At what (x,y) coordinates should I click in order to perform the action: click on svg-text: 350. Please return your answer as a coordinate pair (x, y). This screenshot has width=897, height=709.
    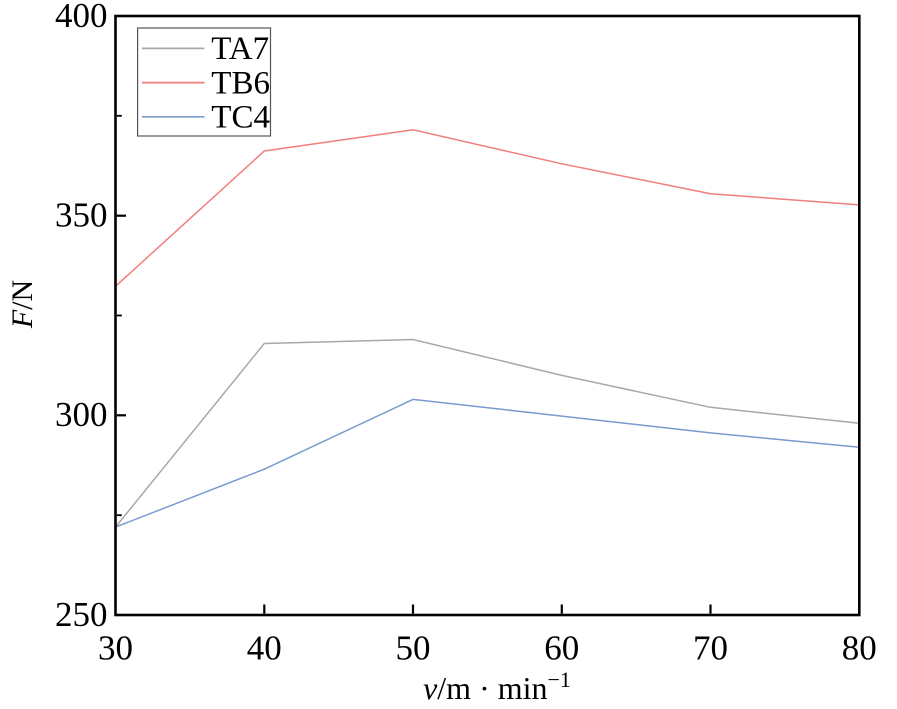
    Looking at the image, I should click on (81, 215).